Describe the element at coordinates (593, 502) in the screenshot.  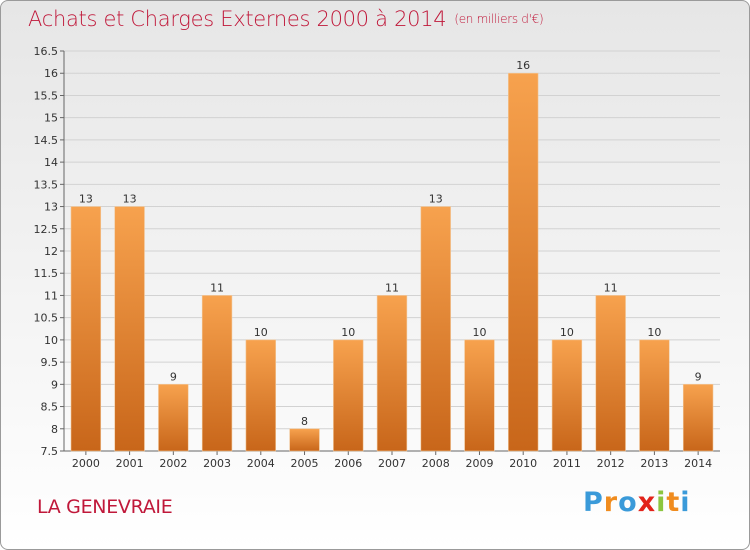
I see `logo-letter: P` at that location.